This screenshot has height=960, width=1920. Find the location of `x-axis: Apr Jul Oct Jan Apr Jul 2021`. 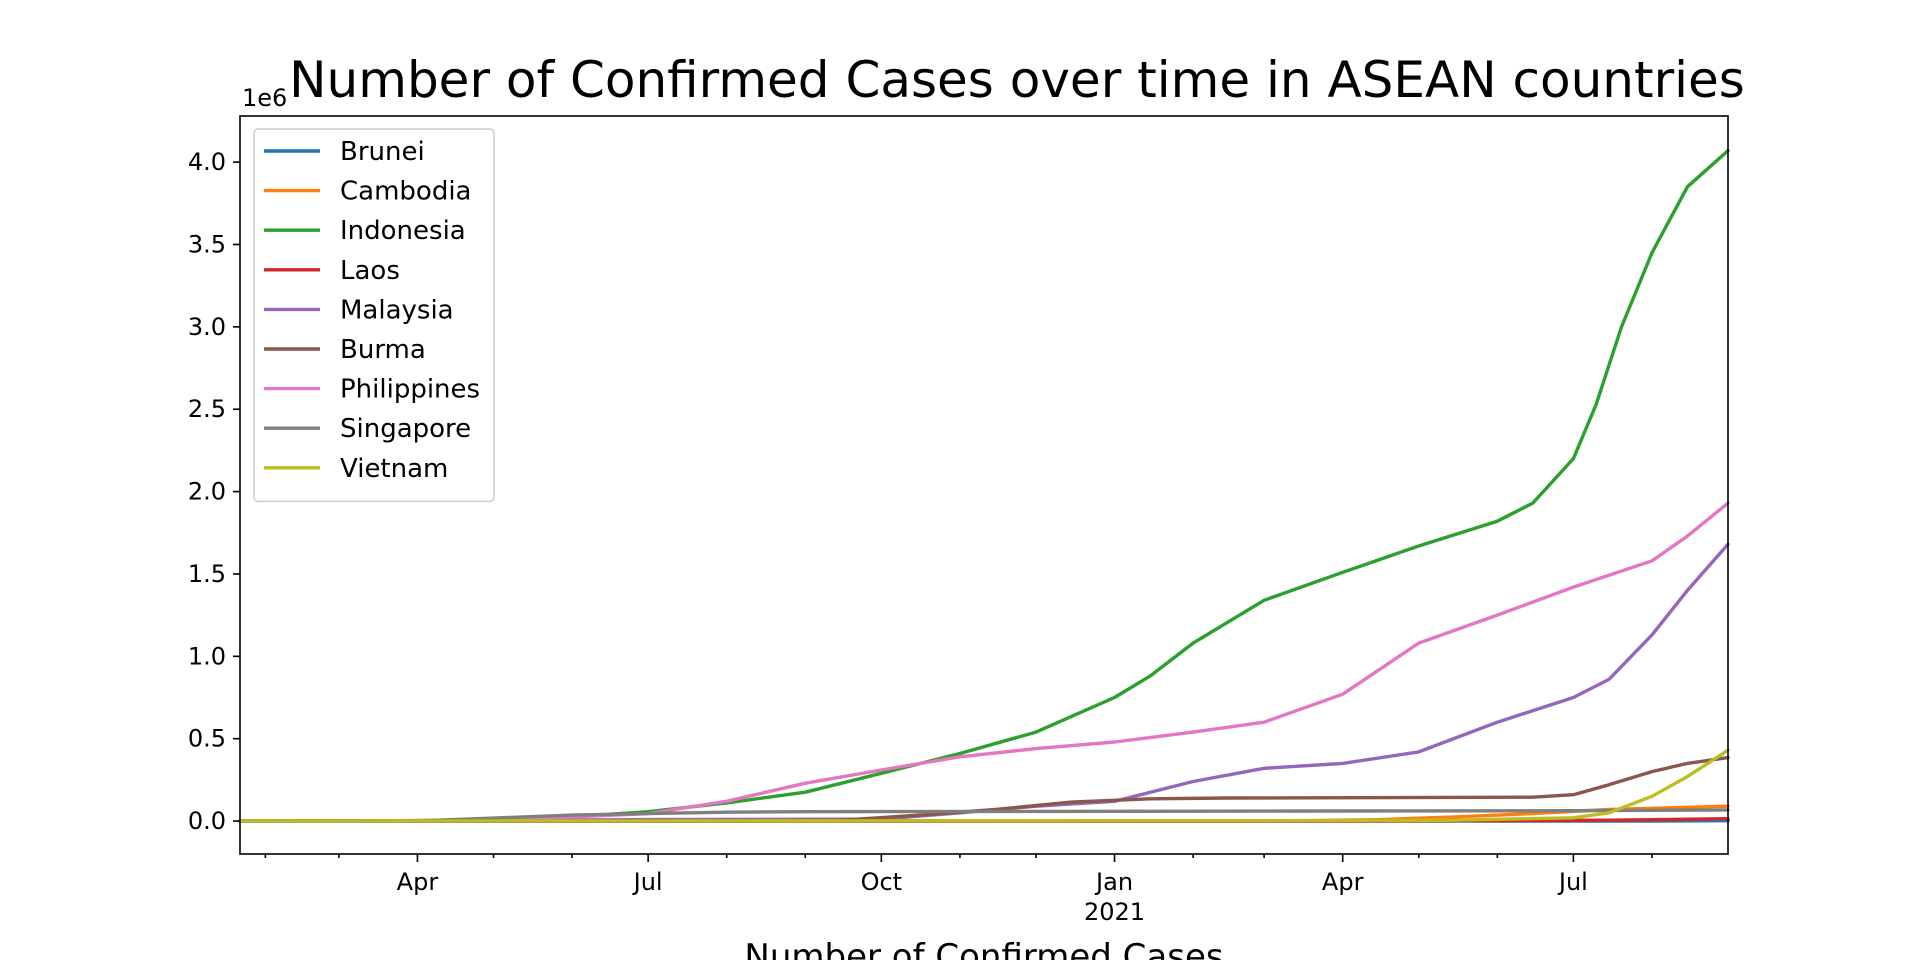

x-axis: Apr Jul Oct Jan Apr Jul 2021 is located at coordinates (958, 890).